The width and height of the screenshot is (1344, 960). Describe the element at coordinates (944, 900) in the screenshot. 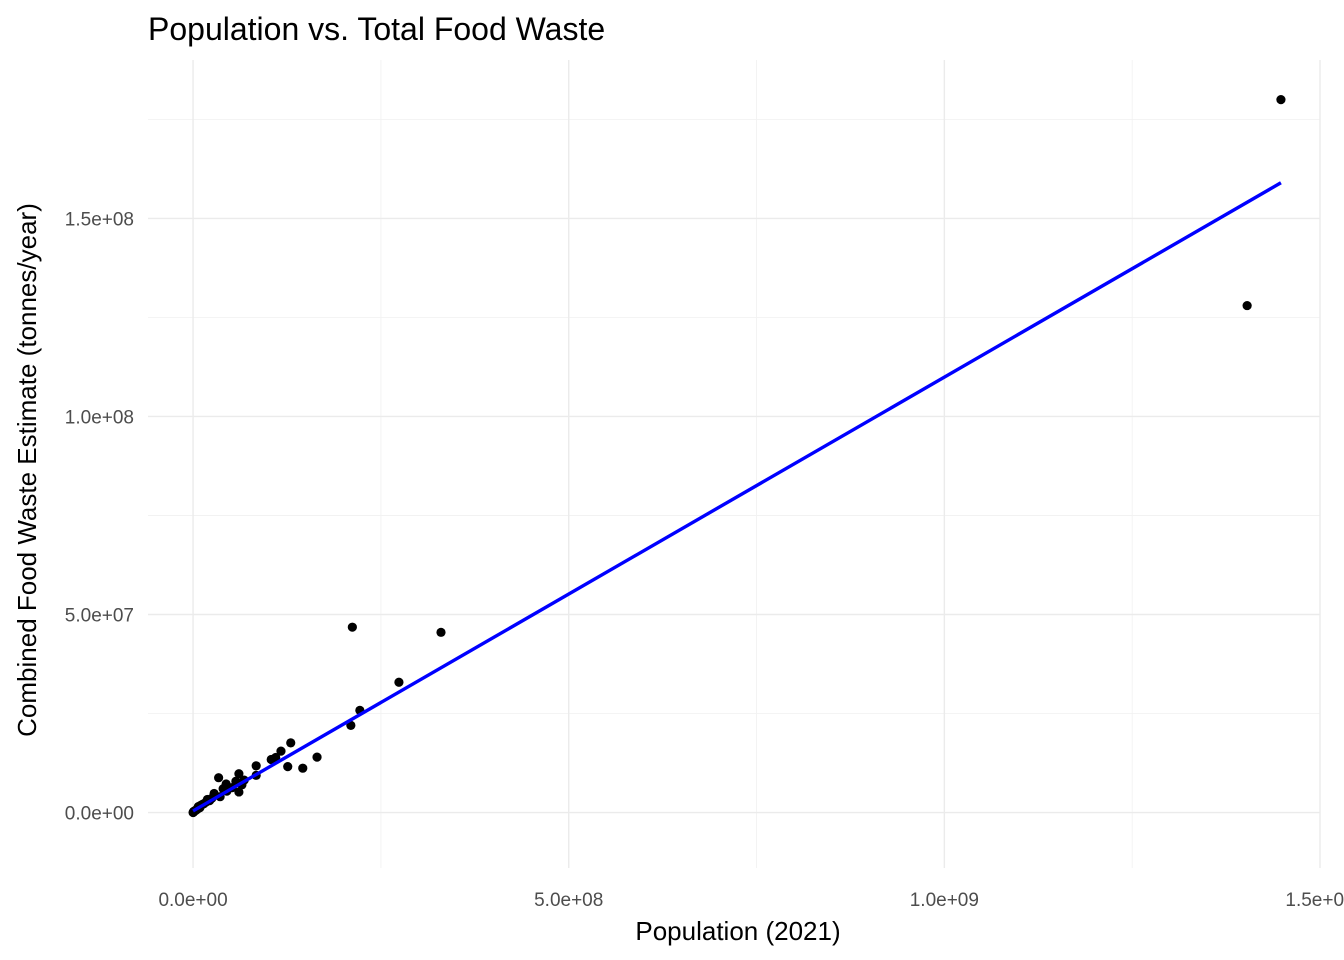

I see `x-tick-label: 1.0e+09` at that location.